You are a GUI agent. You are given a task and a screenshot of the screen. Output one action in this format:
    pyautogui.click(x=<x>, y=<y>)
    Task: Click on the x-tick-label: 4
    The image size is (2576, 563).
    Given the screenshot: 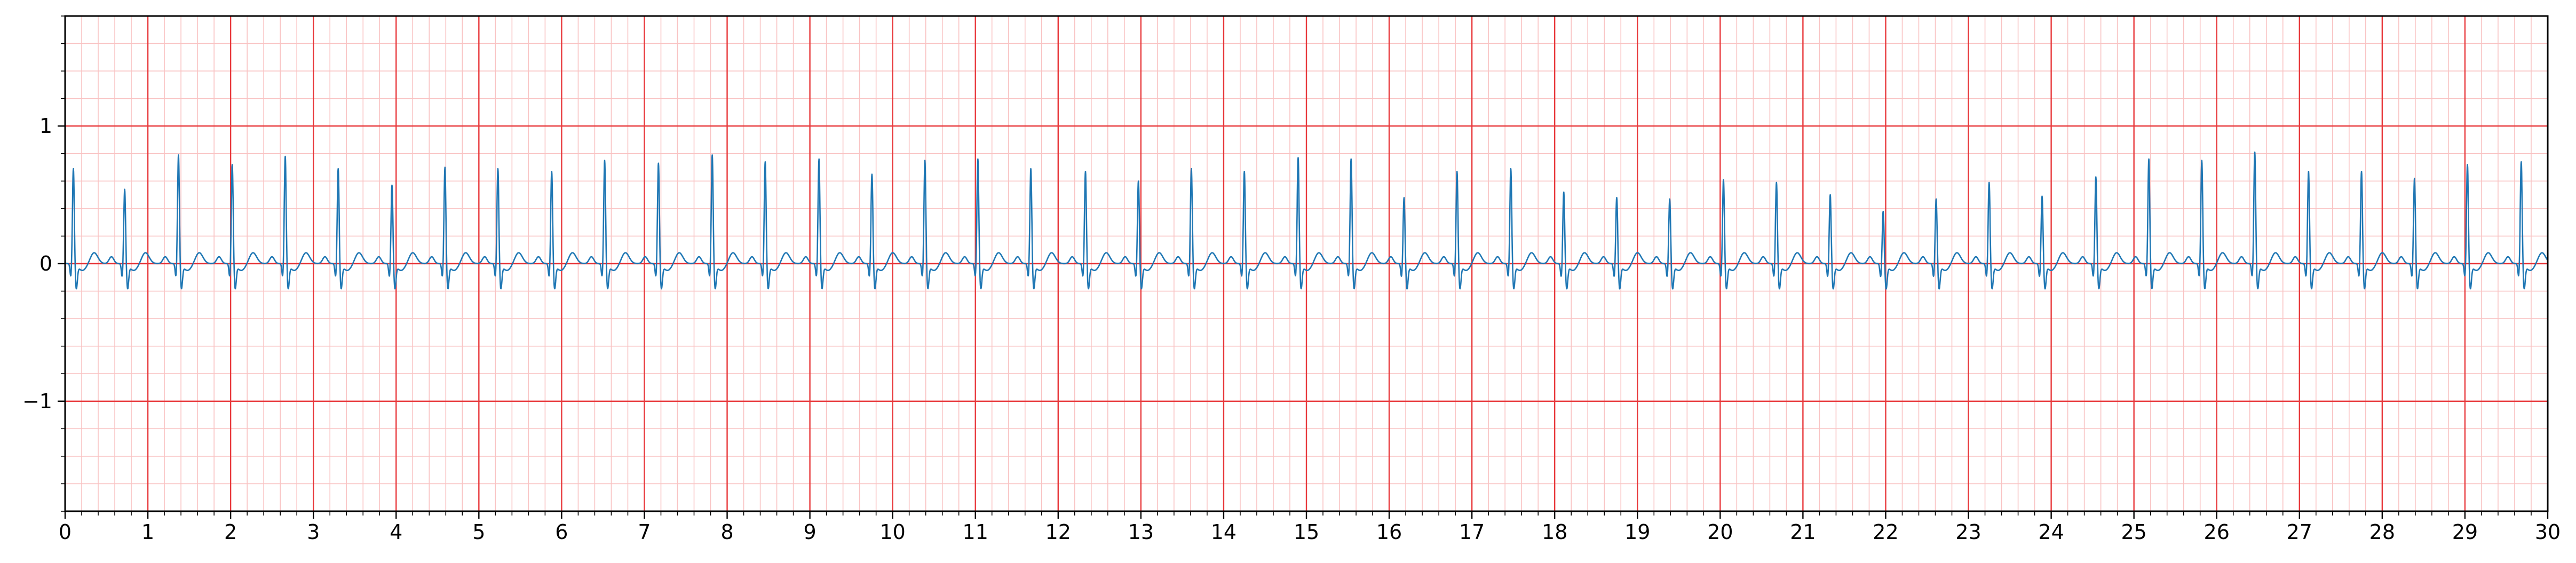 What is the action you would take?
    pyautogui.click(x=396, y=532)
    